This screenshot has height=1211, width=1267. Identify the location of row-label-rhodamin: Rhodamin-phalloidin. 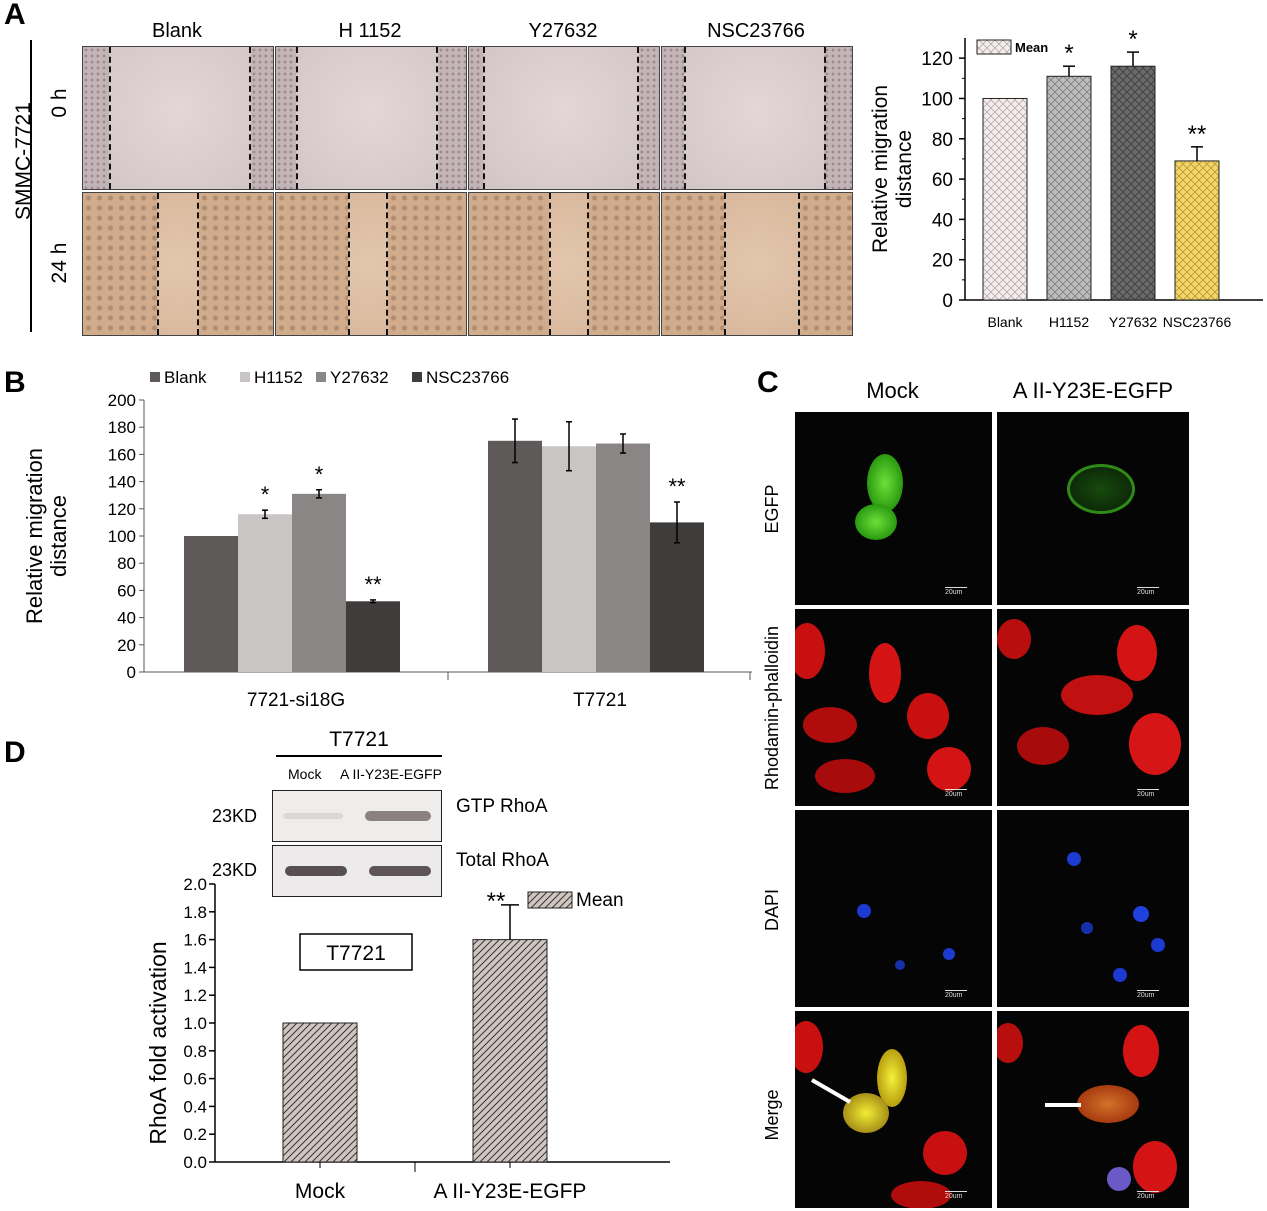
(772, 708).